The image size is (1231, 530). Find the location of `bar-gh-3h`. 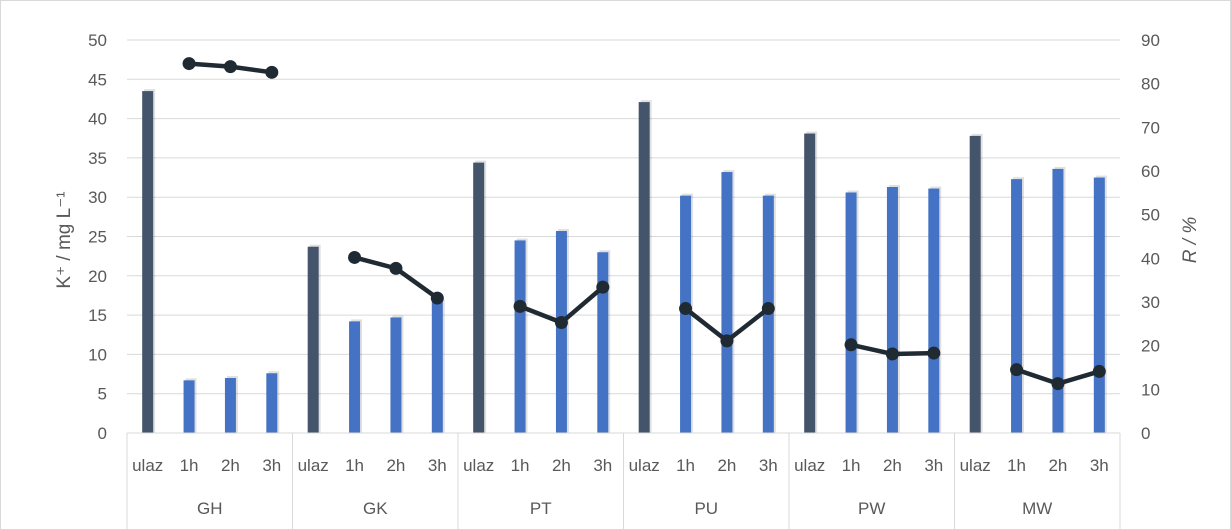

bar-gh-3h is located at coordinates (272, 403).